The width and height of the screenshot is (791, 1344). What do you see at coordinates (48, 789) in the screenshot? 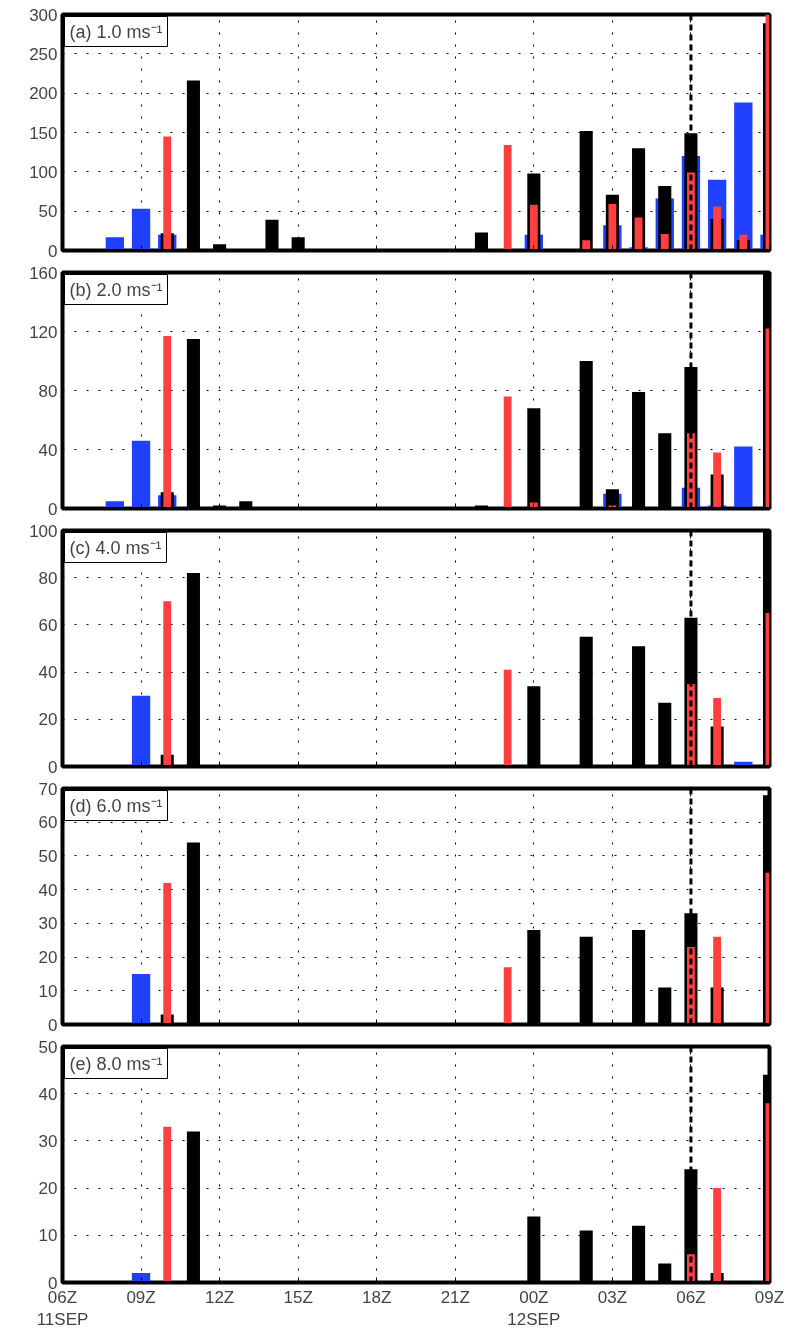
I see `y-tick-label: 70` at bounding box center [48, 789].